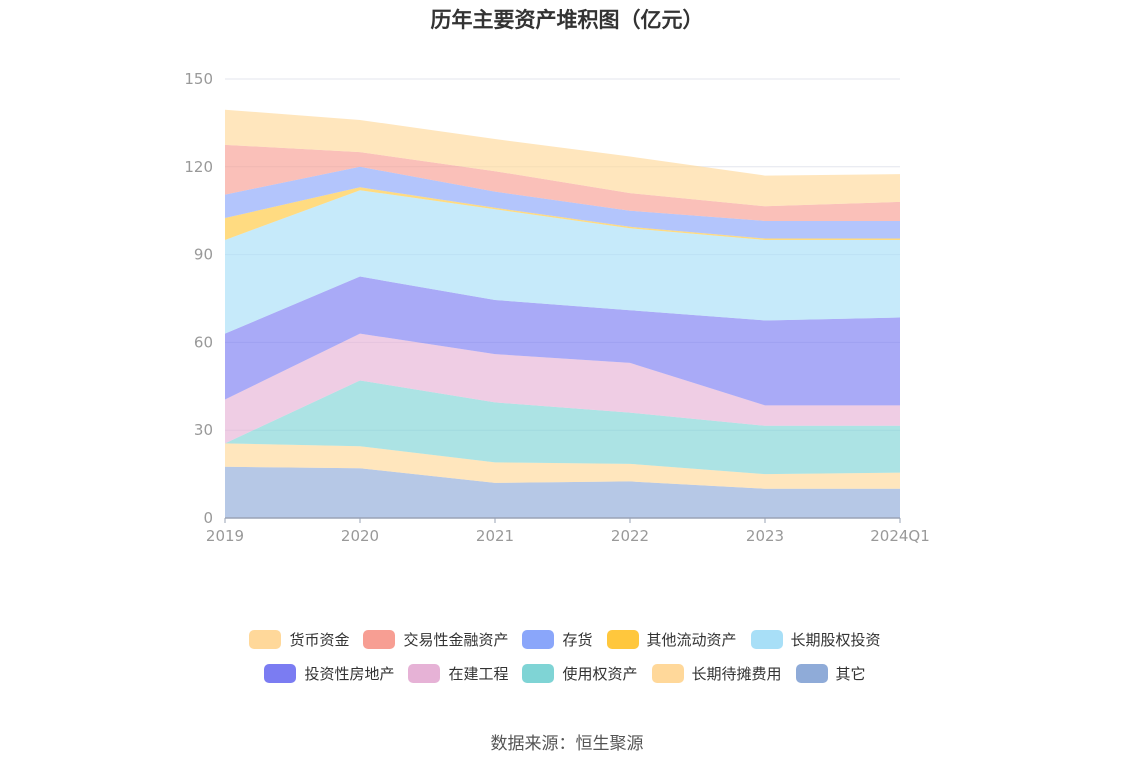  I want to click on legend-item: 其它, so click(830, 673).